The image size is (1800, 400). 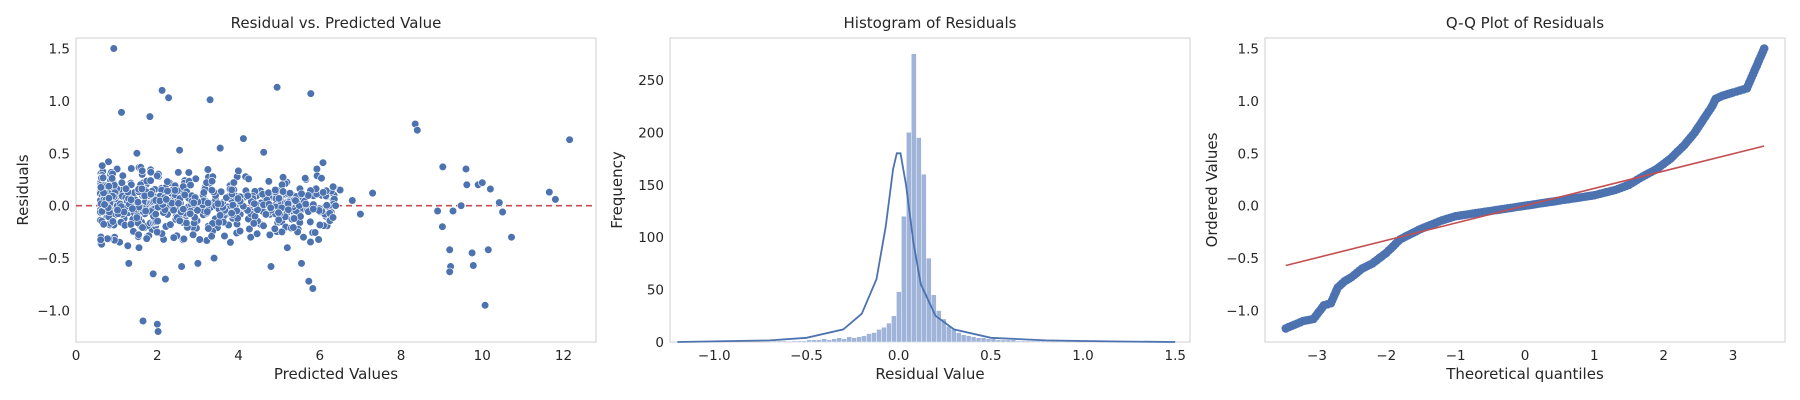 What do you see at coordinates (1248, 207) in the screenshot?
I see `y-tick-label: 0.0` at bounding box center [1248, 207].